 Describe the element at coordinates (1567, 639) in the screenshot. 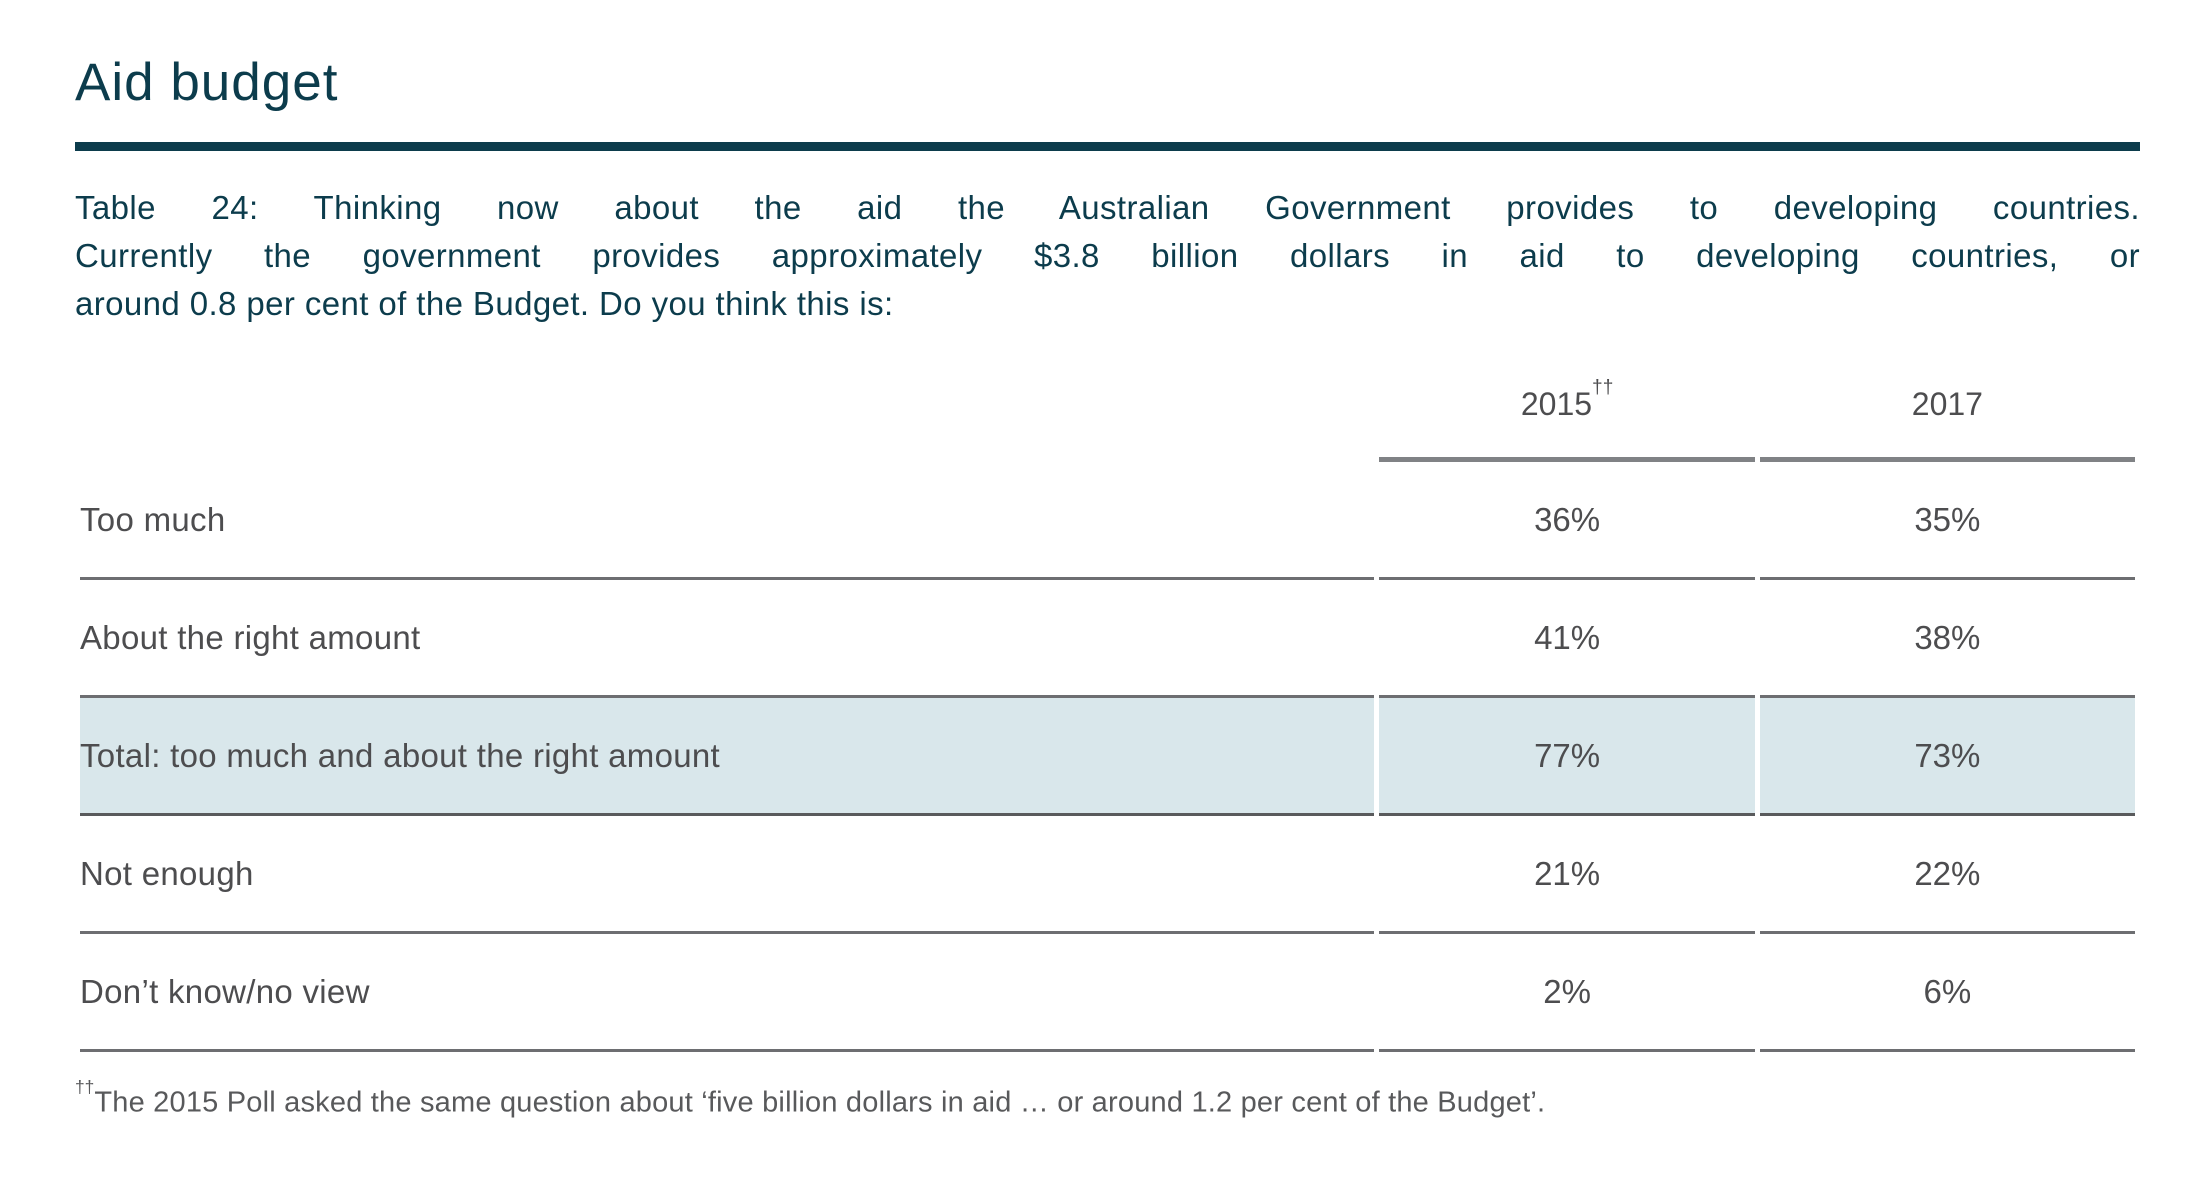

I see `value-2015: 41%` at that location.